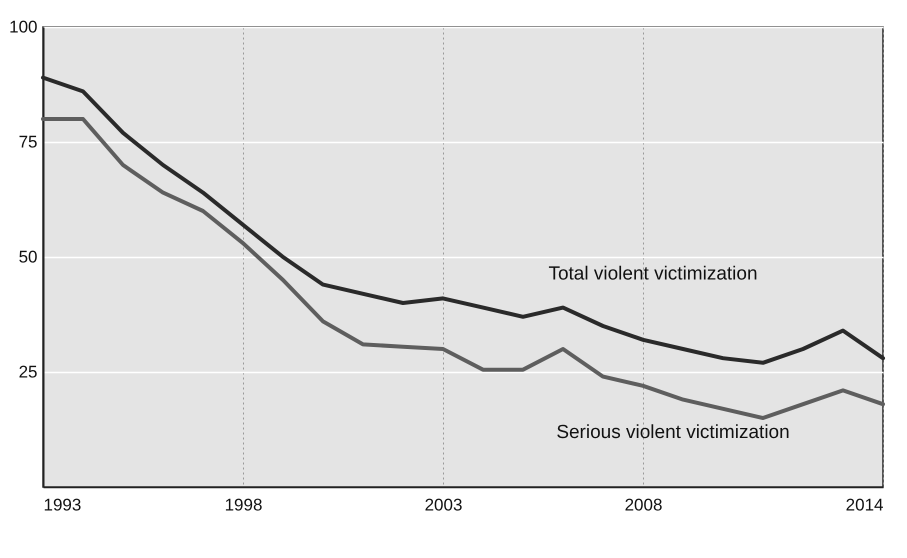  What do you see at coordinates (63, 505) in the screenshot?
I see `x-tick-label: 1993` at bounding box center [63, 505].